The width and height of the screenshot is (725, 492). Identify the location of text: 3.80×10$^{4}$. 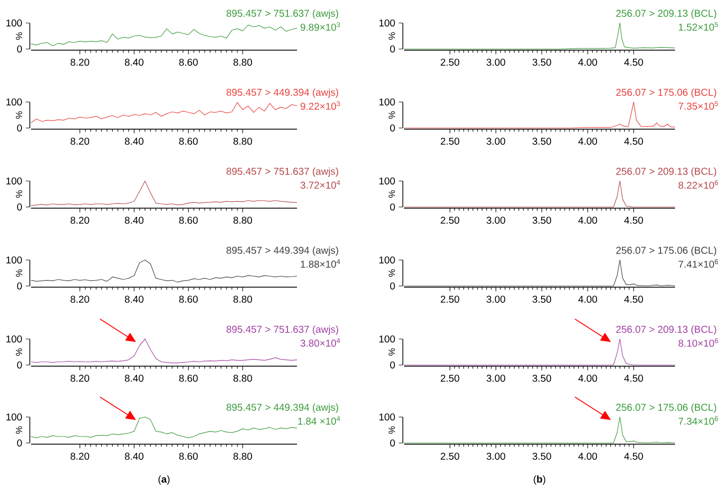
(320, 342).